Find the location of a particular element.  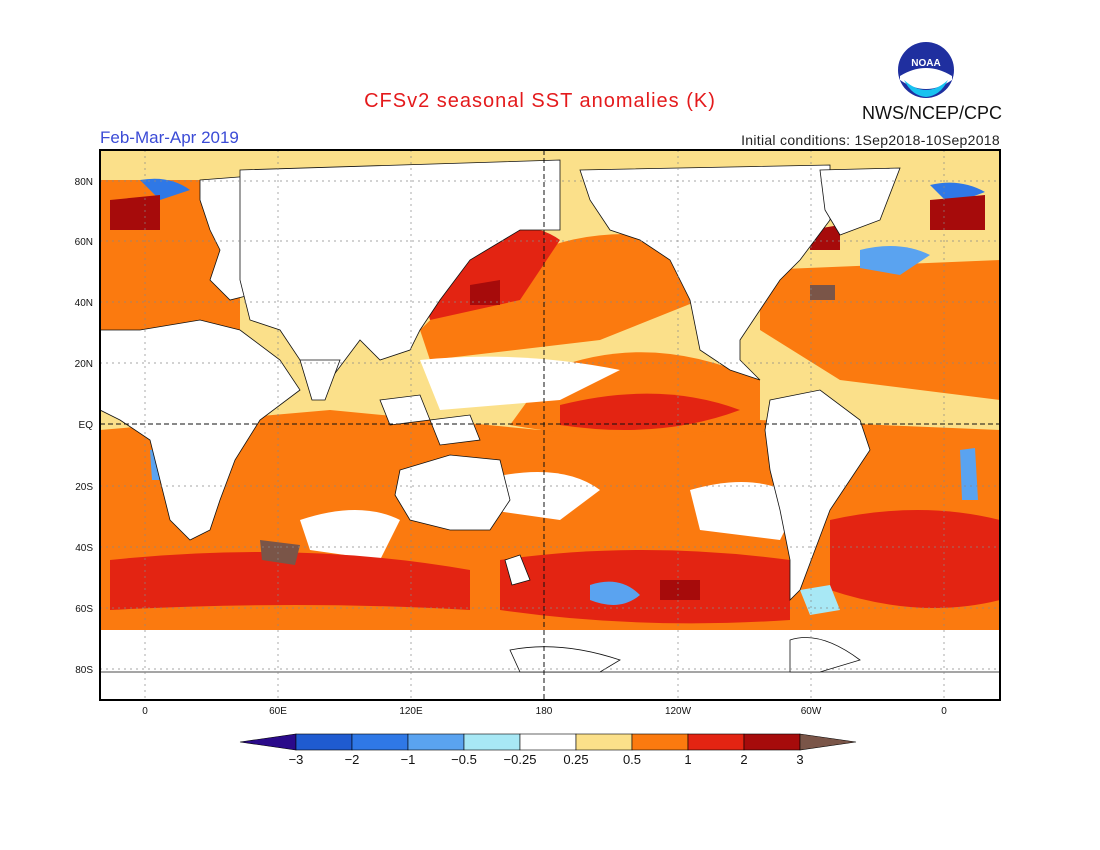

noaa-logo-icon: NOAA is located at coordinates (926, 70).